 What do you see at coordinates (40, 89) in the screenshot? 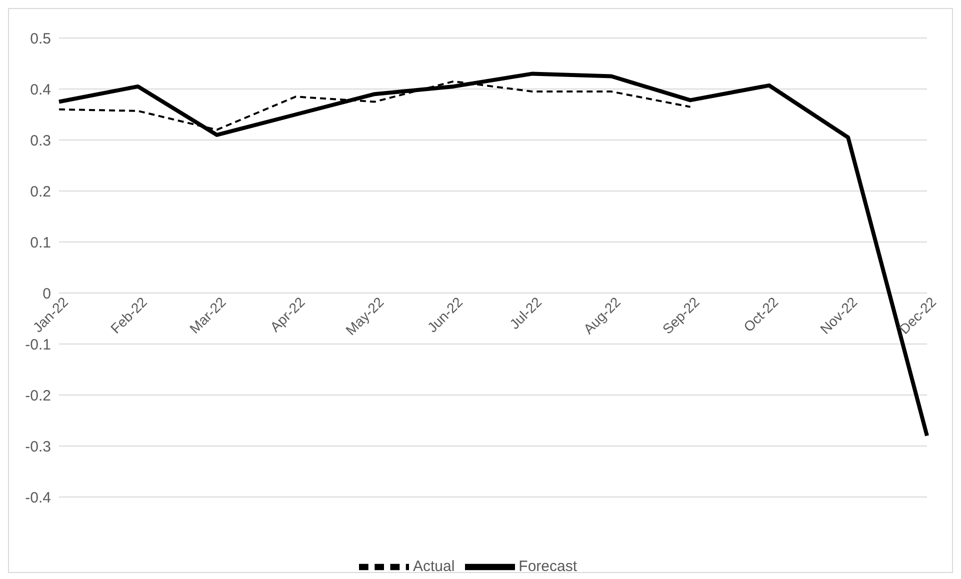
I see `y-tick-label: 0.4` at bounding box center [40, 89].